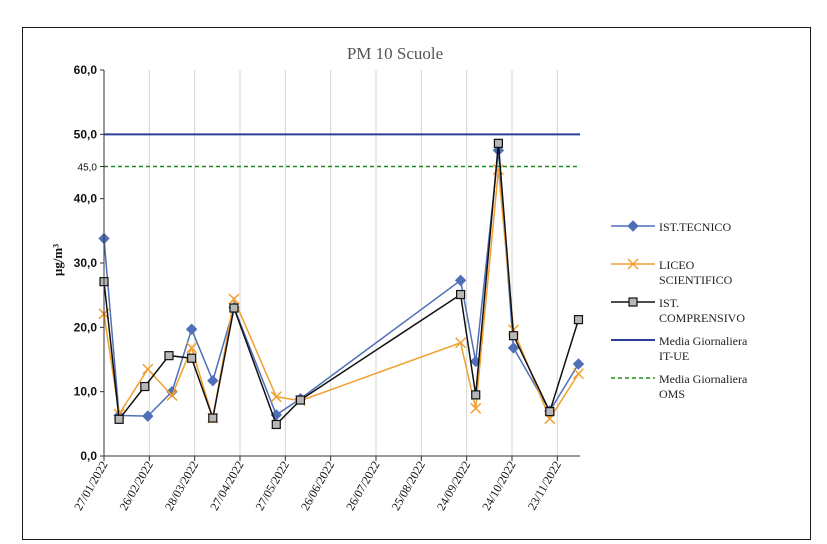 Image resolution: width=827 pixels, height=544 pixels. What do you see at coordinates (734, 273) in the screenshot?
I see `legend-label: LICEO SCIENTIFICO` at bounding box center [734, 273].